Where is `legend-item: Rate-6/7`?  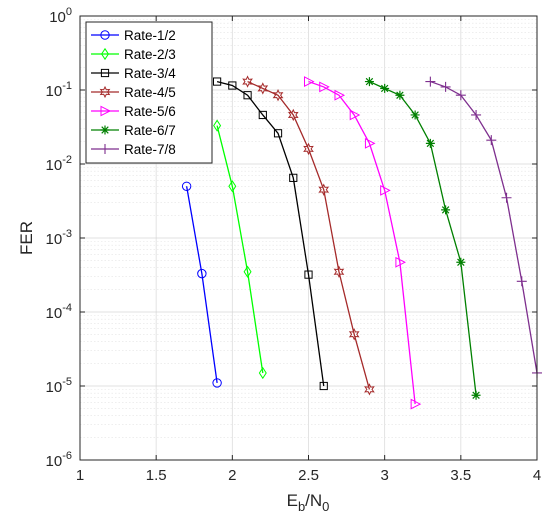
legend-item: Rate-6/7 is located at coordinates (133, 130).